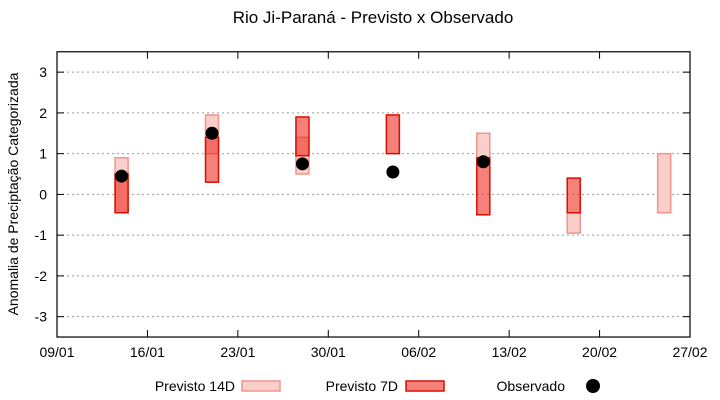 The height and width of the screenshot is (400, 720). I want to click on observed-dots, so click(302, 154).